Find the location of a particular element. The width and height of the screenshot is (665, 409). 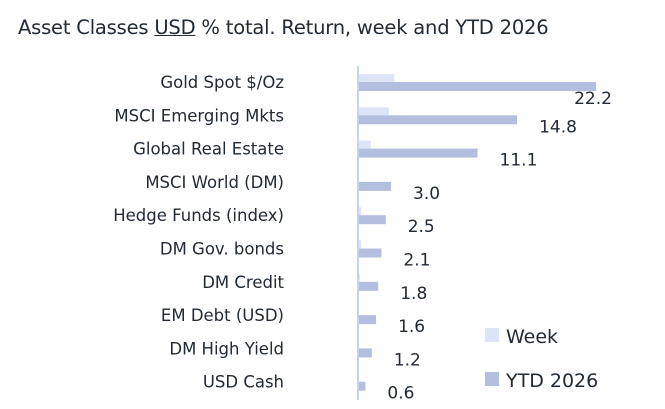

data-label: 2.5 is located at coordinates (421, 227).